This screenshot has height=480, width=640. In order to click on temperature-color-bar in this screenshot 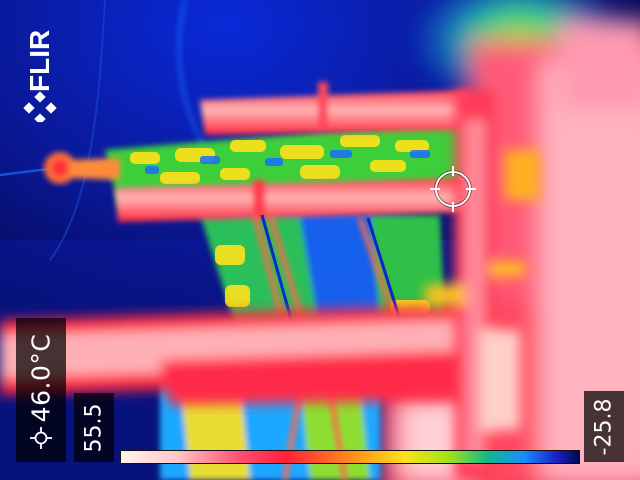, I will do `click(350, 457)`.